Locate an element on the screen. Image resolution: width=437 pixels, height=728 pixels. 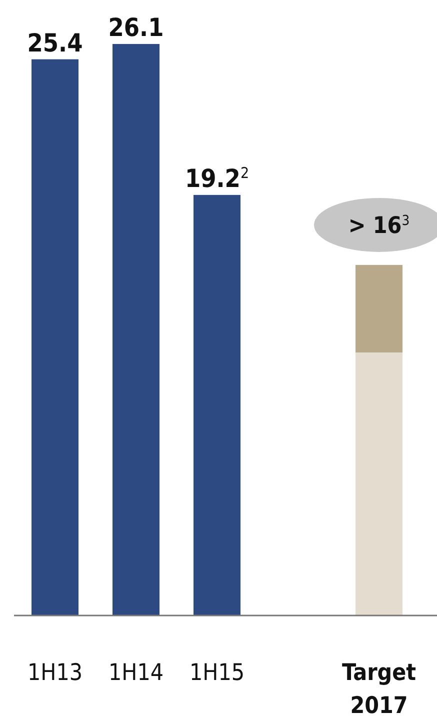
x-tick-label: 1H13 is located at coordinates (55, 673).